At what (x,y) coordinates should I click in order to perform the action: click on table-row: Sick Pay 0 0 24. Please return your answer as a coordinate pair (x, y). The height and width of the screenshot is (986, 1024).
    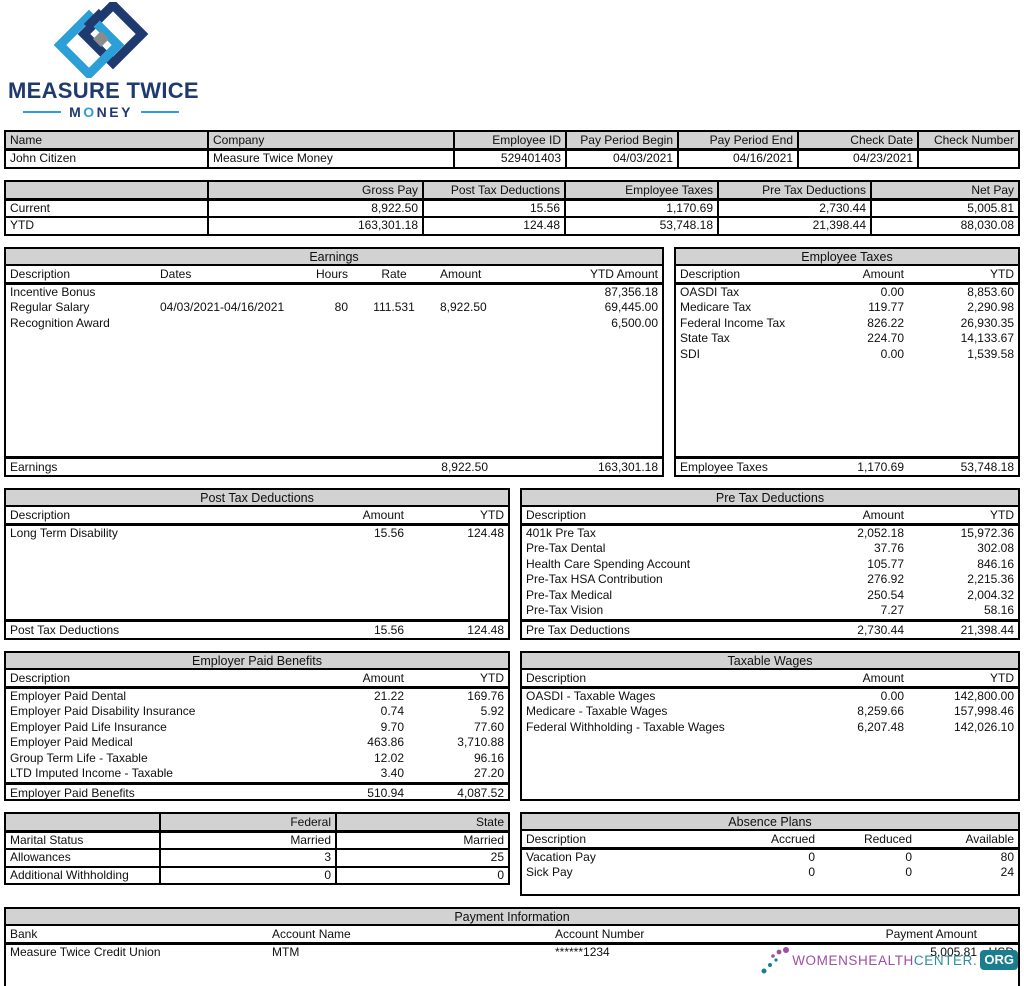
    Looking at the image, I should click on (770, 873).